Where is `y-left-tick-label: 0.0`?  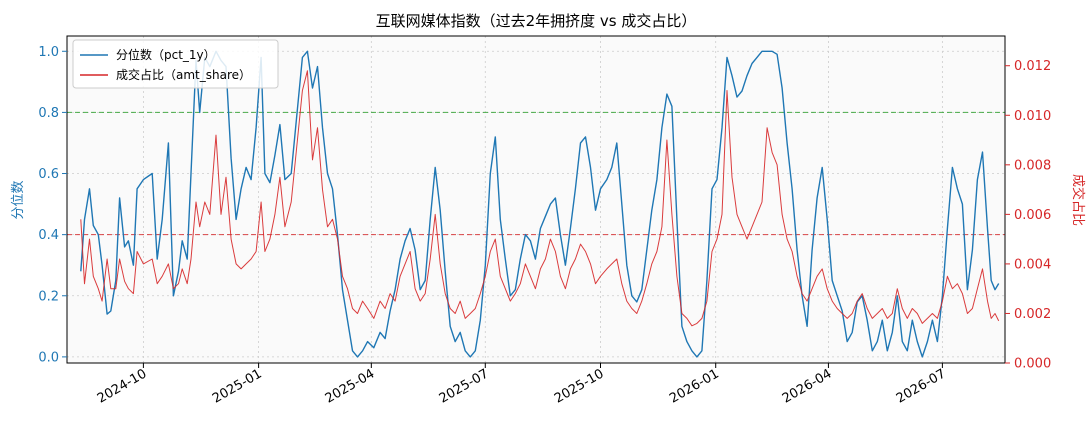
y-left-tick-label: 0.0 is located at coordinates (48, 357).